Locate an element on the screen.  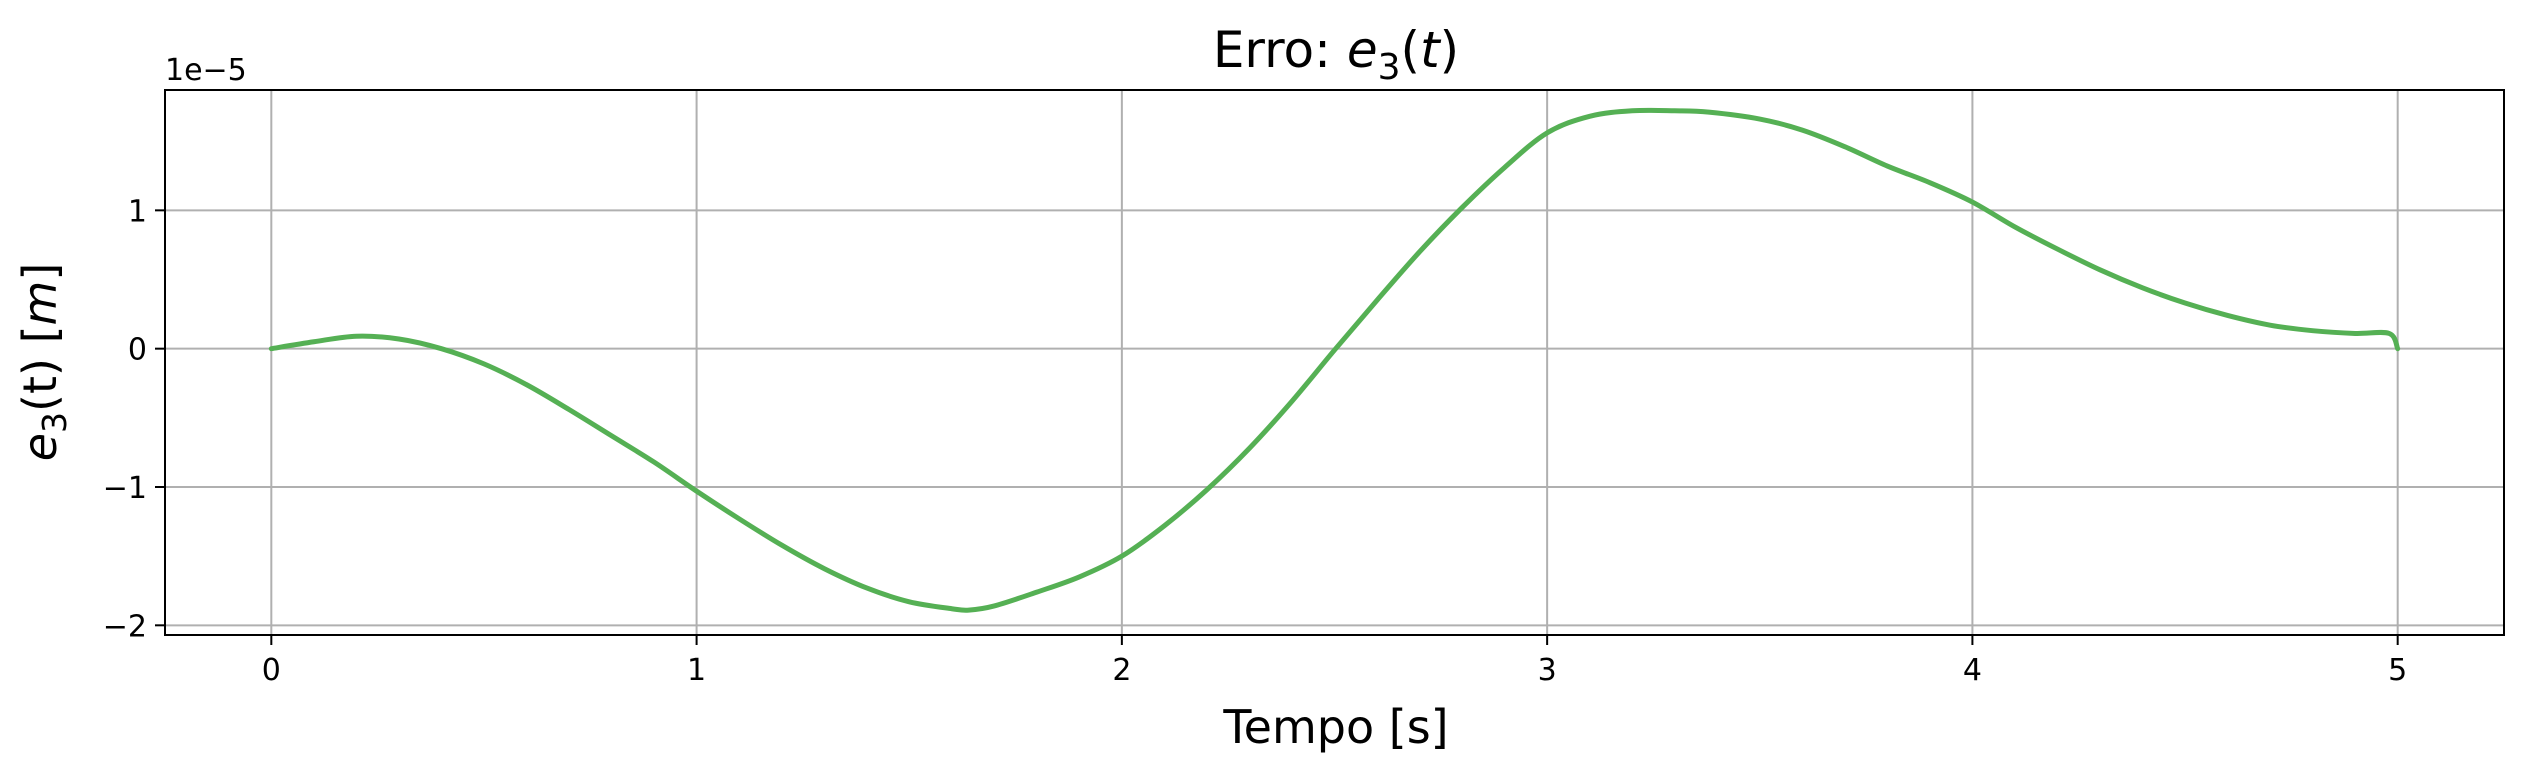
y-tick-label: −1 is located at coordinates (125, 488).